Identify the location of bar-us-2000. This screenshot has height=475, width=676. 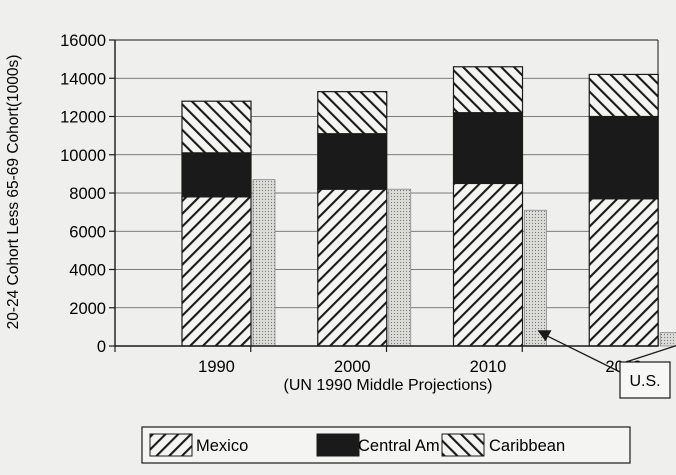
(400, 267).